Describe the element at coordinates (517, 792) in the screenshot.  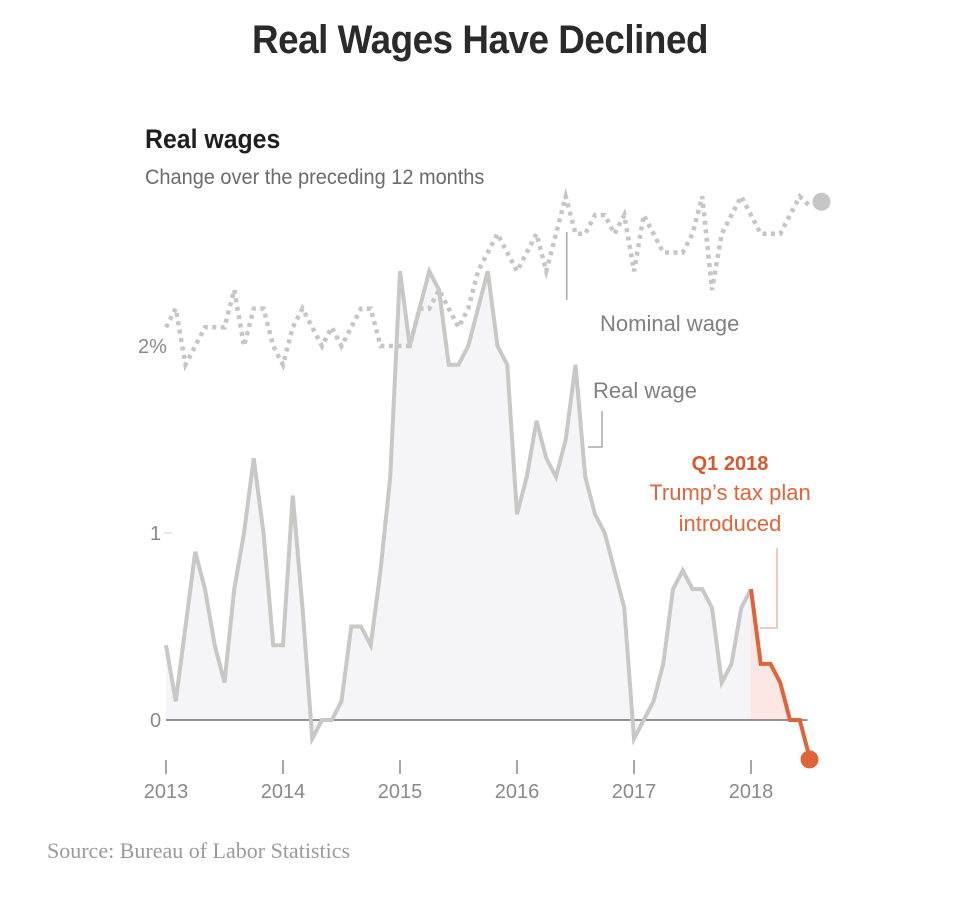
I see `x-tick-label: 2016` at that location.